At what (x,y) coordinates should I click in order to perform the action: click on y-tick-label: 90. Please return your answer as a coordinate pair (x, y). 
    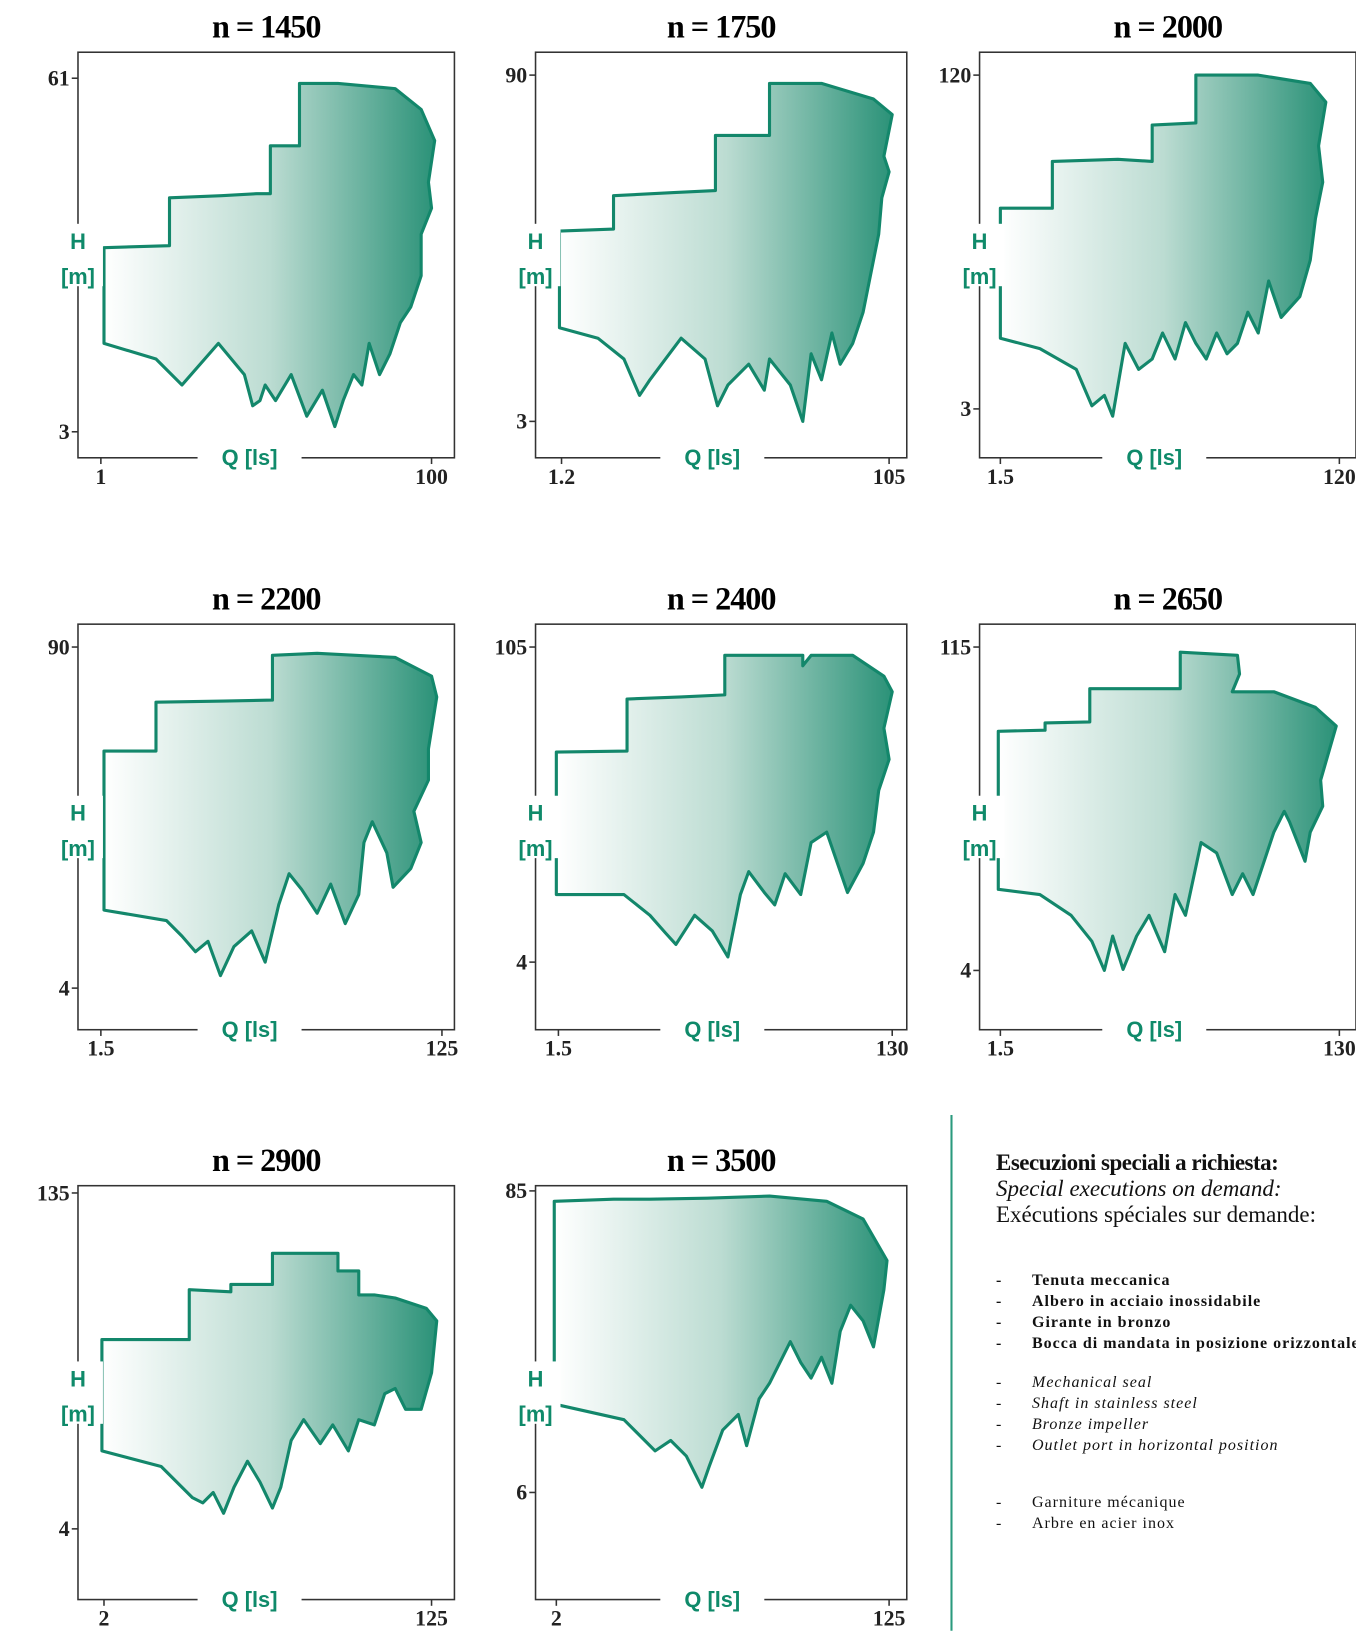
    Looking at the image, I should click on (59, 647).